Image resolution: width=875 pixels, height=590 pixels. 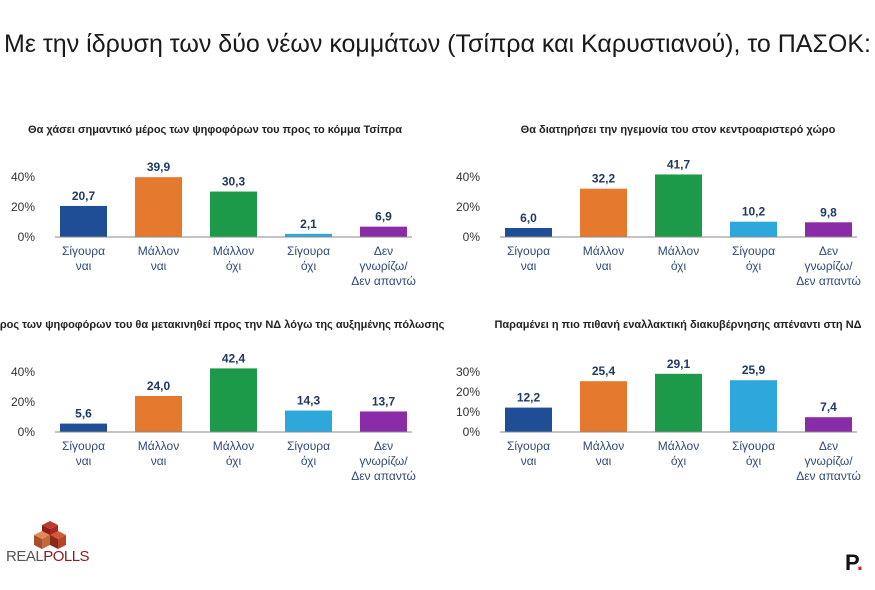 I want to click on realpolls-wordmark: REALPOLLS, so click(x=48, y=556).